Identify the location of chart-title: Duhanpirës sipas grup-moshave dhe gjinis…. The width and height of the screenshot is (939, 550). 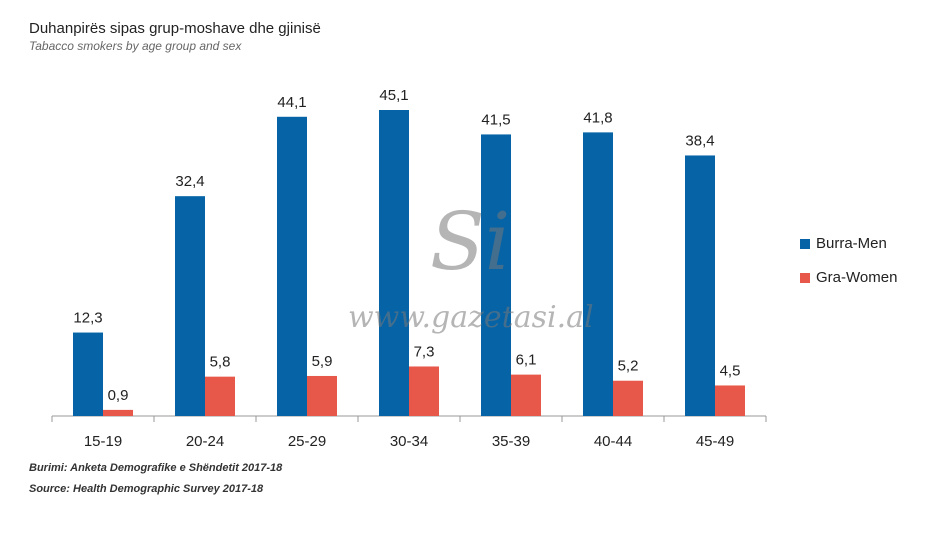
(175, 28).